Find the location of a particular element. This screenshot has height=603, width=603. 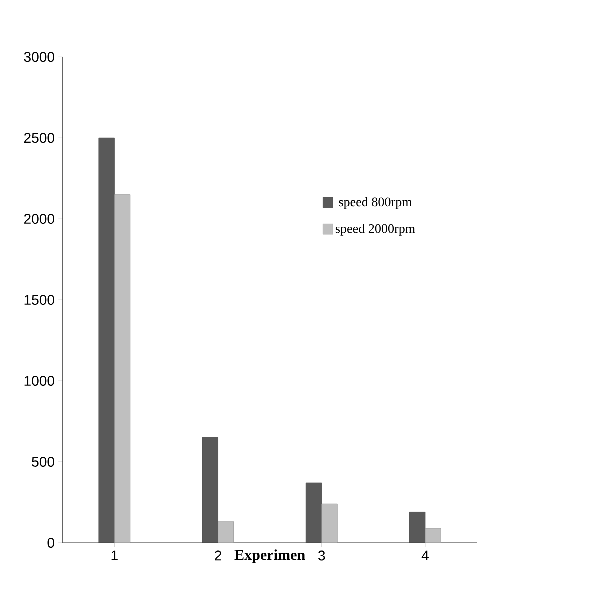

y-tick-label: 2500 is located at coordinates (39, 138).